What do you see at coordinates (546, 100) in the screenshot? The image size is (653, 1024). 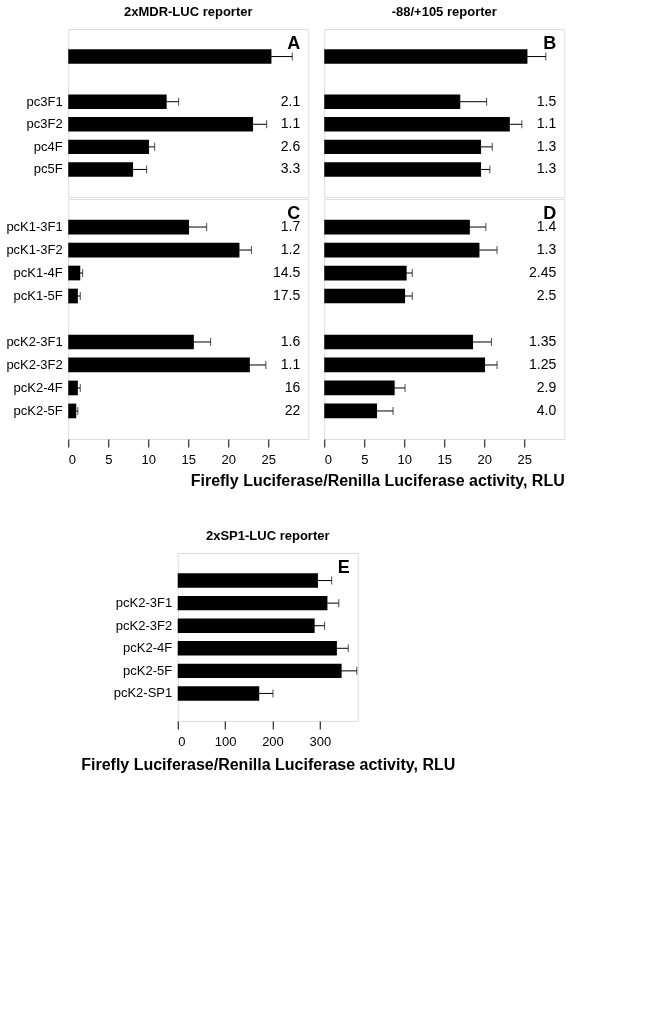 I see `annotation: 1.5` at bounding box center [546, 100].